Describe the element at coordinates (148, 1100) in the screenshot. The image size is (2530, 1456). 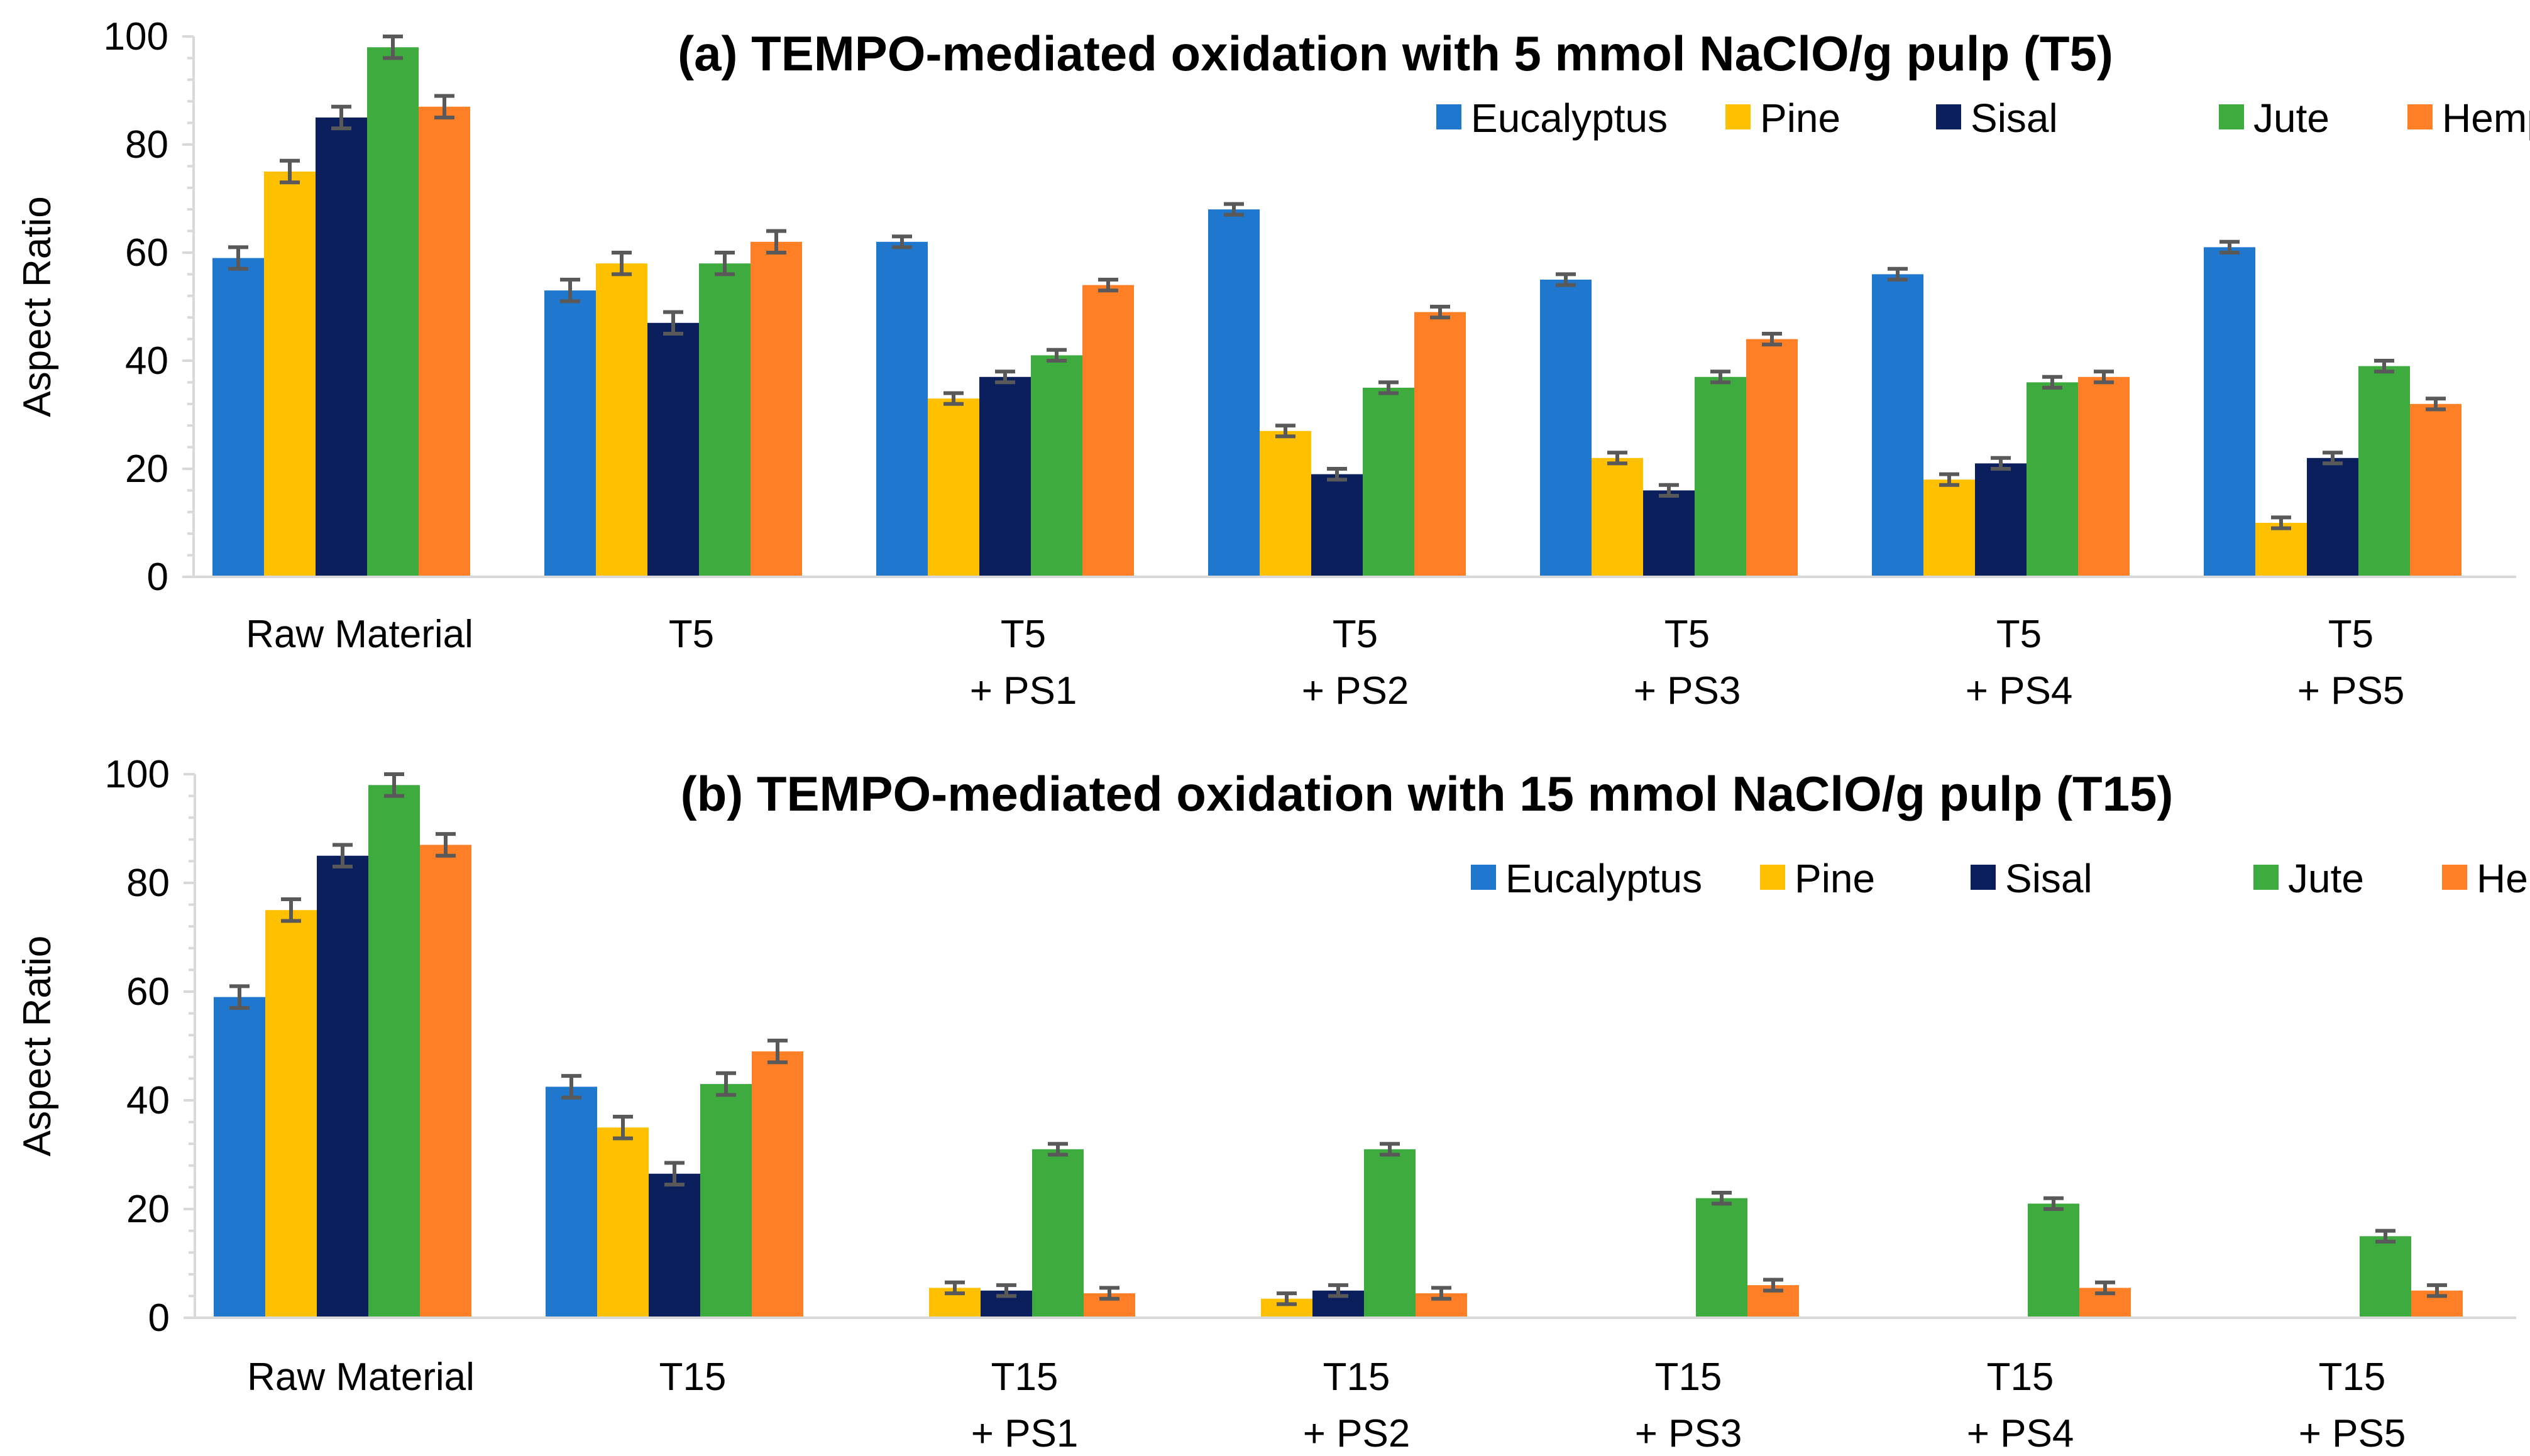
I see `y-tick-label: 40` at that location.